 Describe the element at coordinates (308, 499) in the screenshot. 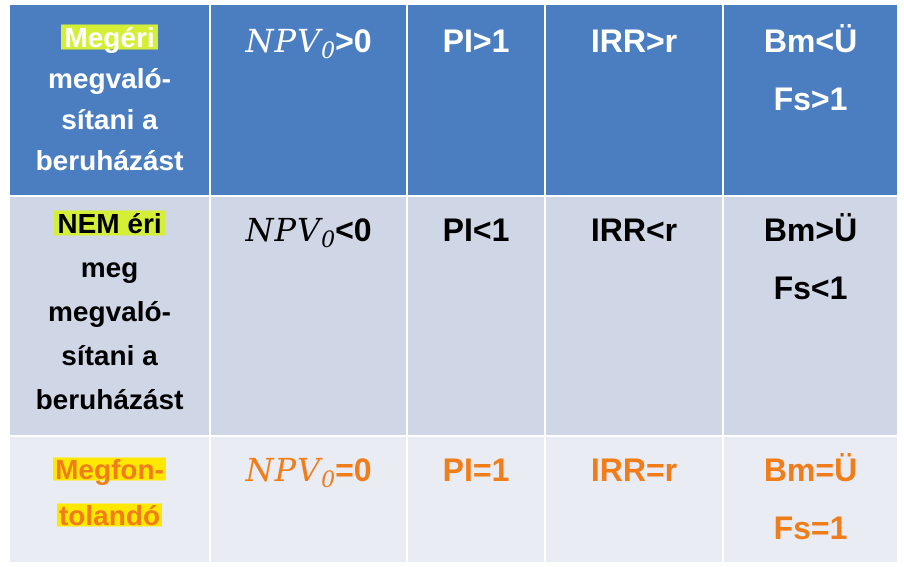

I see `npv-cell: NPV0=0` at that location.